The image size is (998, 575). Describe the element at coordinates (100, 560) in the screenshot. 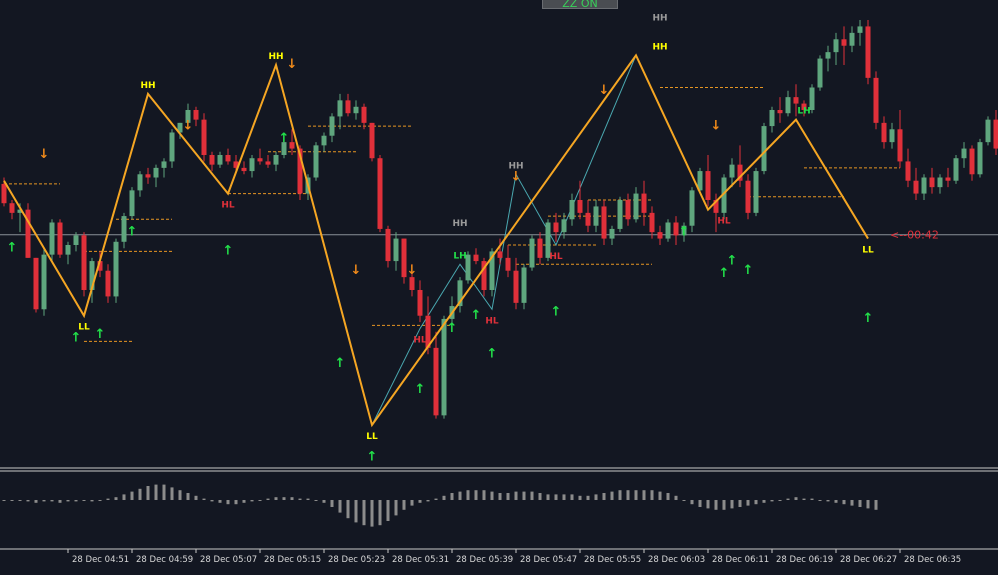

I see `x-tick-label: 28 Dec 04:51` at that location.